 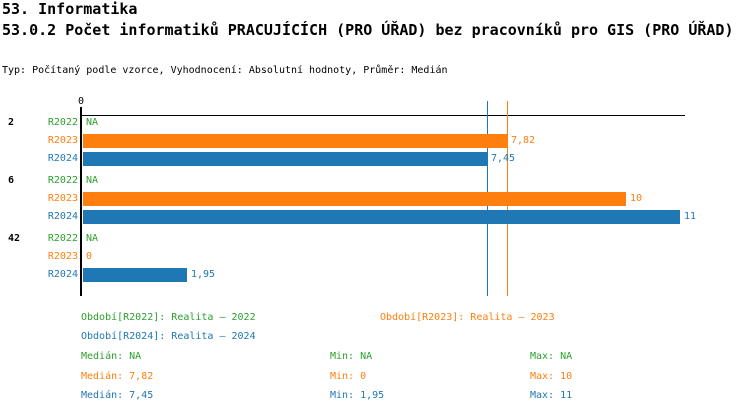 What do you see at coordinates (348, 376) in the screenshot?
I see `stat-min-r2023: Min: 0` at bounding box center [348, 376].